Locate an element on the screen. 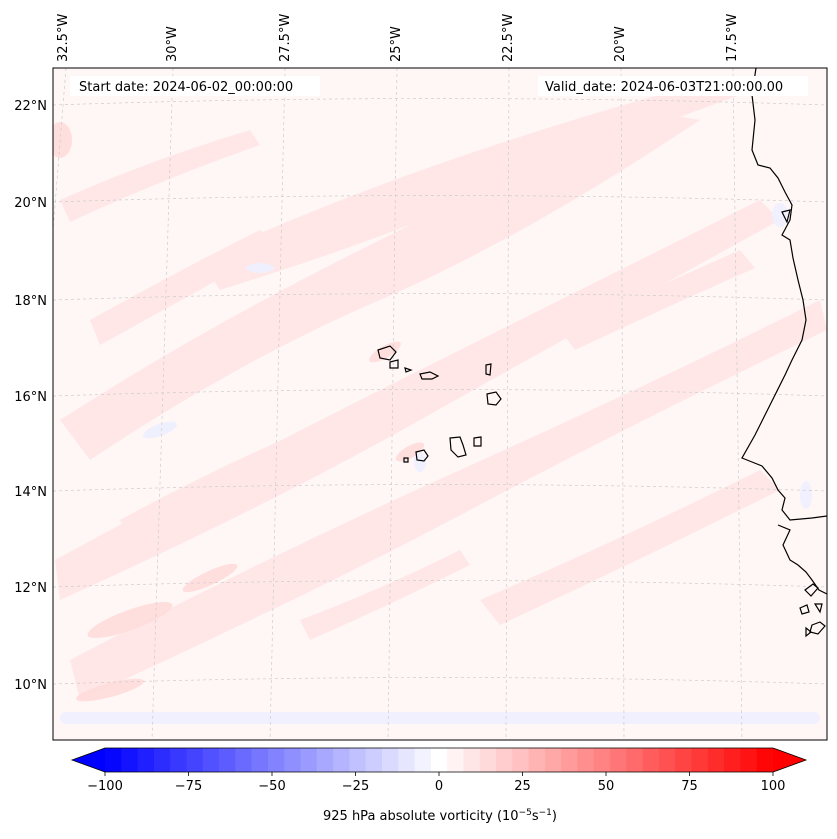  lon-label-17-5w: 17.5°W is located at coordinates (732, 38).